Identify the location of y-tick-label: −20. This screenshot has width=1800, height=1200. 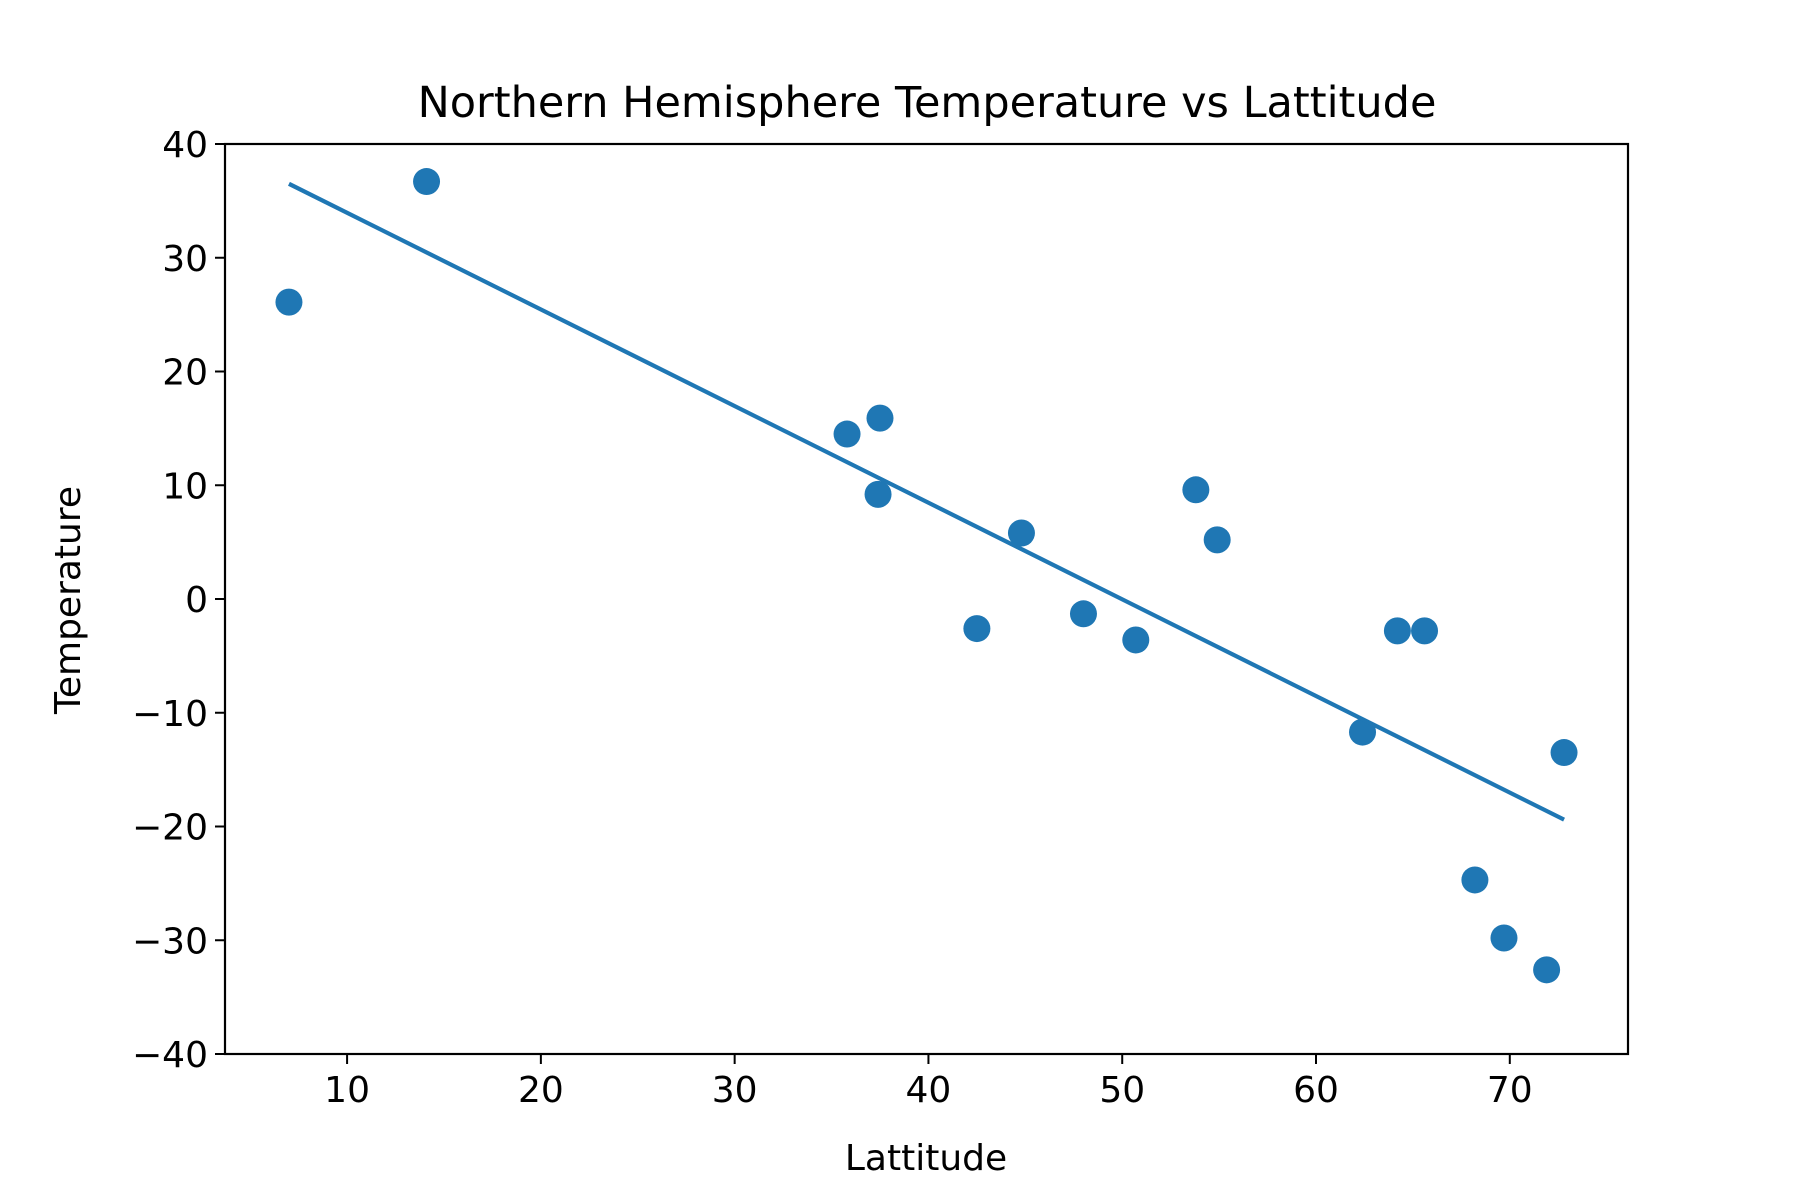
(170, 828).